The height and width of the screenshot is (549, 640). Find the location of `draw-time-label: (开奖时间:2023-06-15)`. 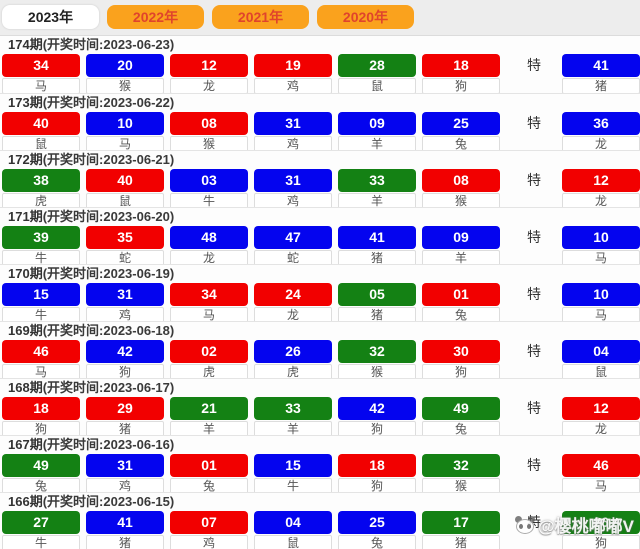

draw-time-label: (开奖时间:2023-06-15) is located at coordinates (108, 501).